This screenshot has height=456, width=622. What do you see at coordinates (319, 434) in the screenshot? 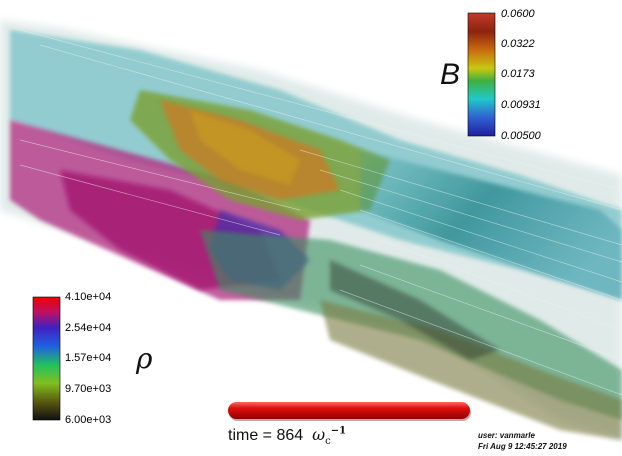
I see `time-unit-base: ω` at bounding box center [319, 434].